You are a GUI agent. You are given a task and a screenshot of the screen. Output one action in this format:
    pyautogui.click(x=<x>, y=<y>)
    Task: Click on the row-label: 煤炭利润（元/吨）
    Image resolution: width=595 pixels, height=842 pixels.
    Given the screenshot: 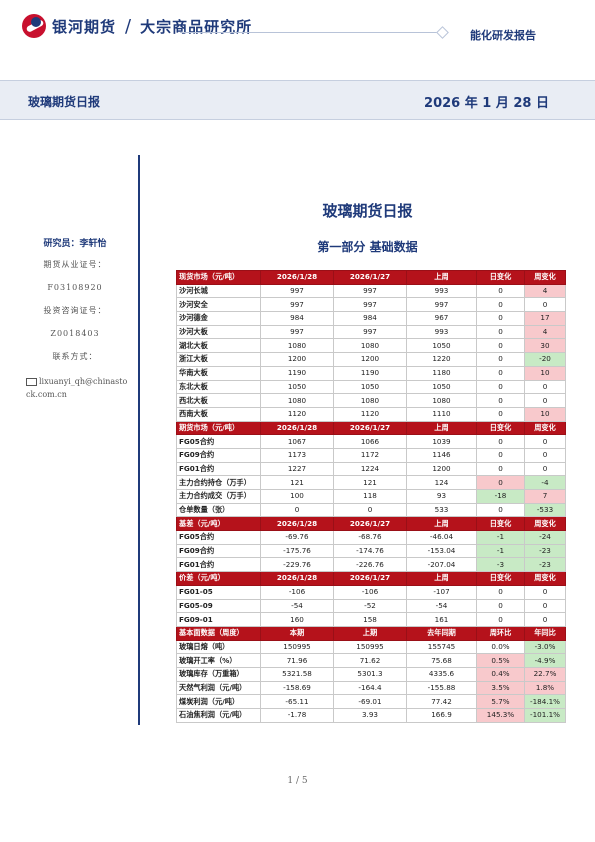 What is the action you would take?
    pyautogui.click(x=218, y=701)
    